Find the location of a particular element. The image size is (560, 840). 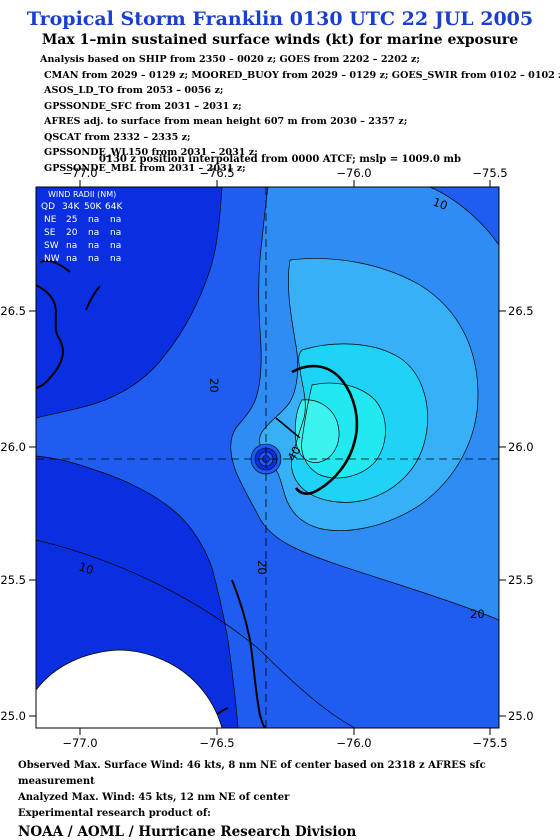

land-cuba is located at coordinates (129, 688).